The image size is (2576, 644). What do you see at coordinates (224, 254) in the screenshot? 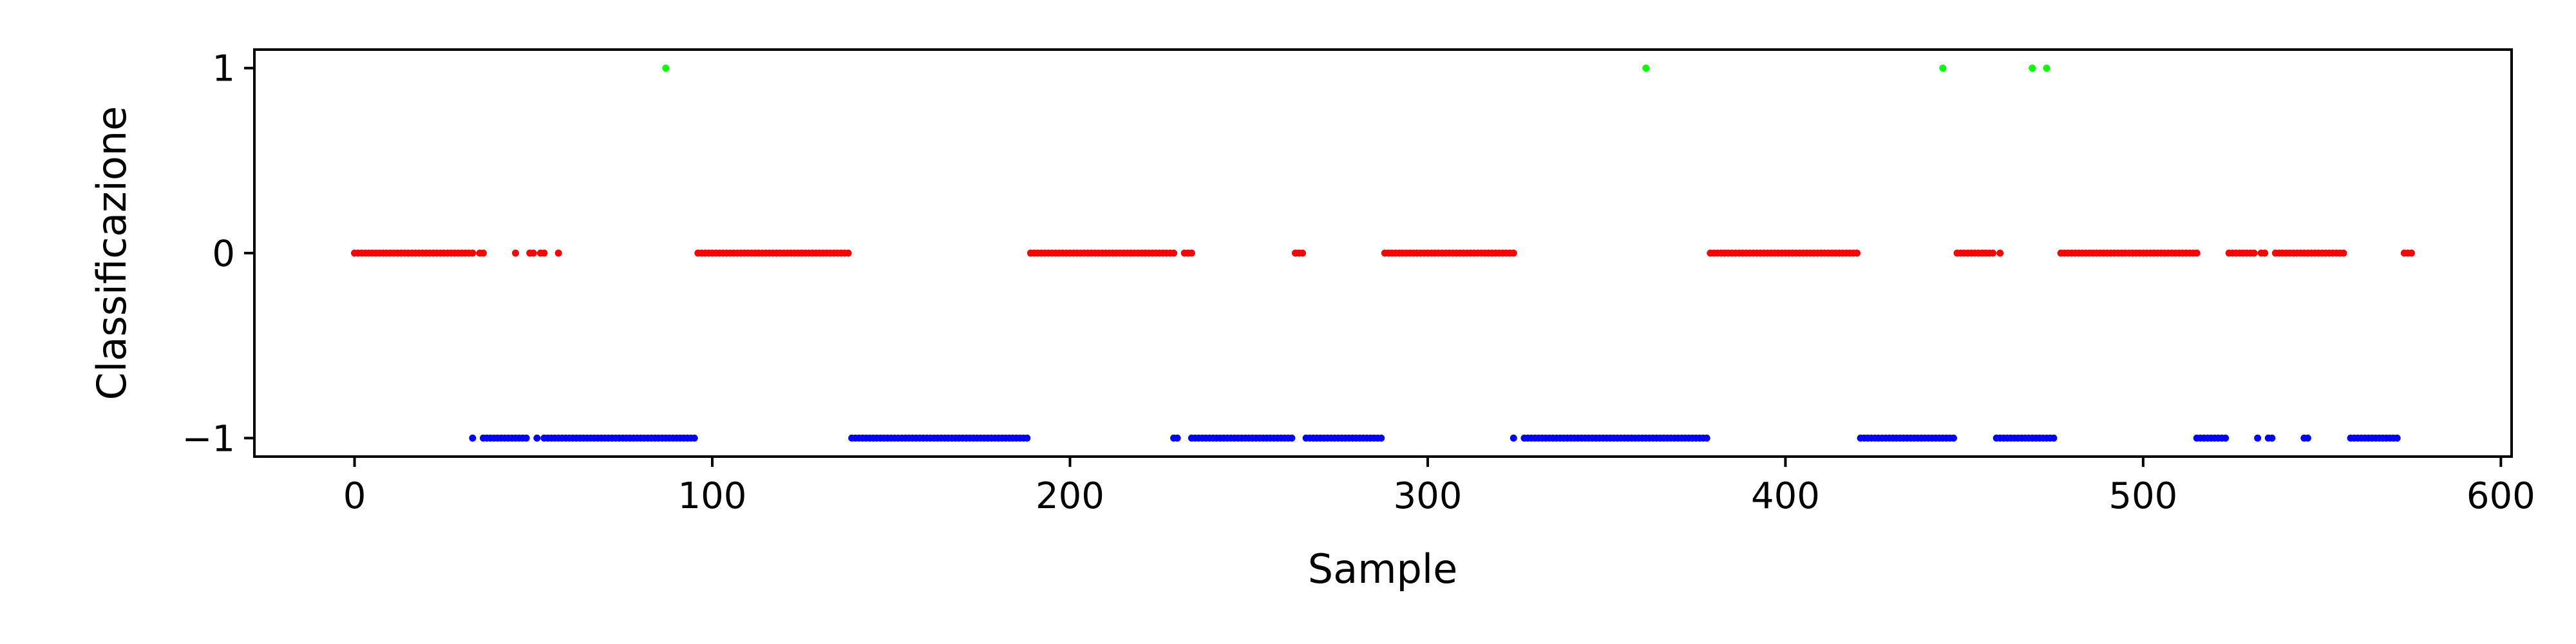
I see `y-tick-label: 0` at bounding box center [224, 254].